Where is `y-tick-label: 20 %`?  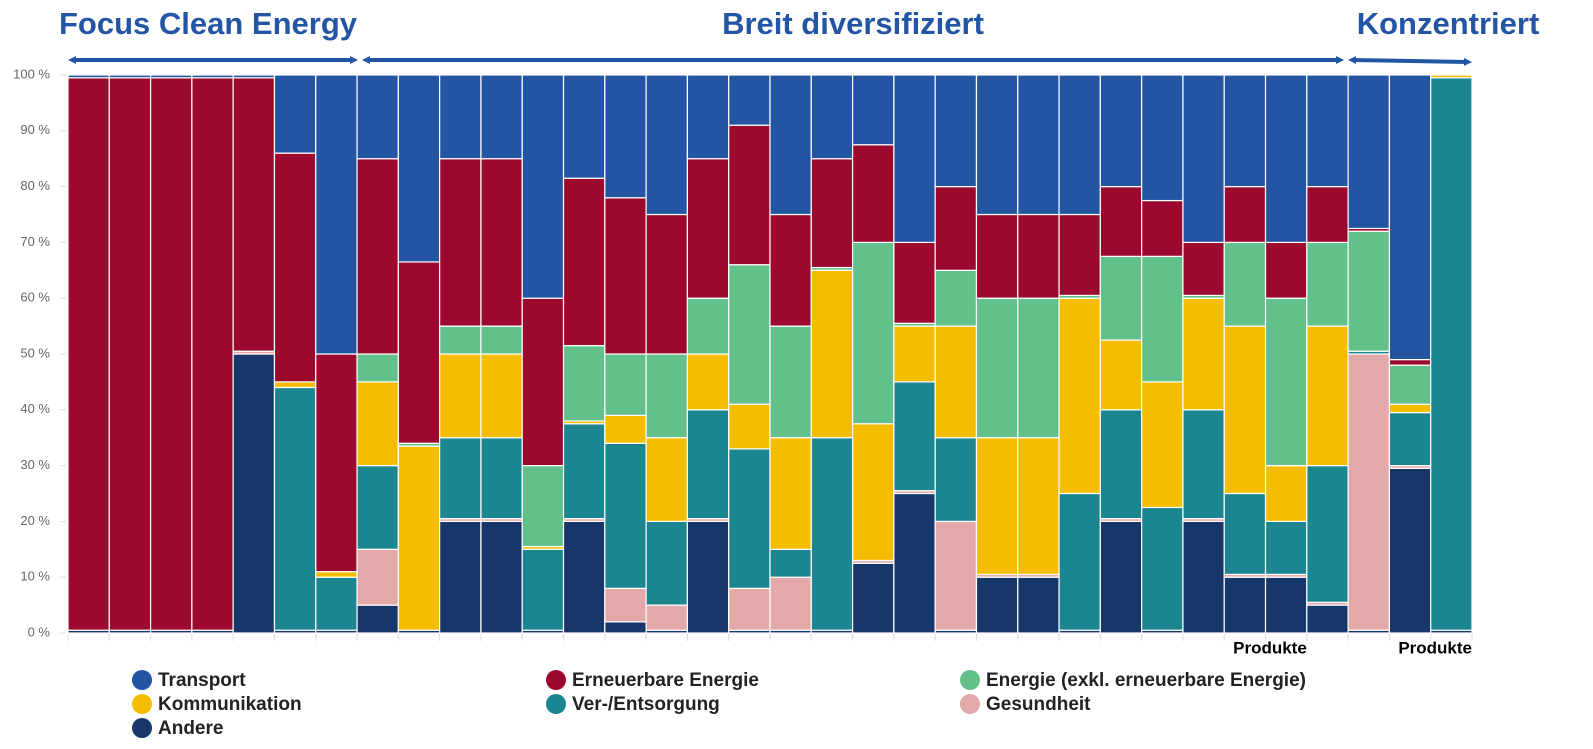
y-tick-label: 20 % is located at coordinates (35, 520).